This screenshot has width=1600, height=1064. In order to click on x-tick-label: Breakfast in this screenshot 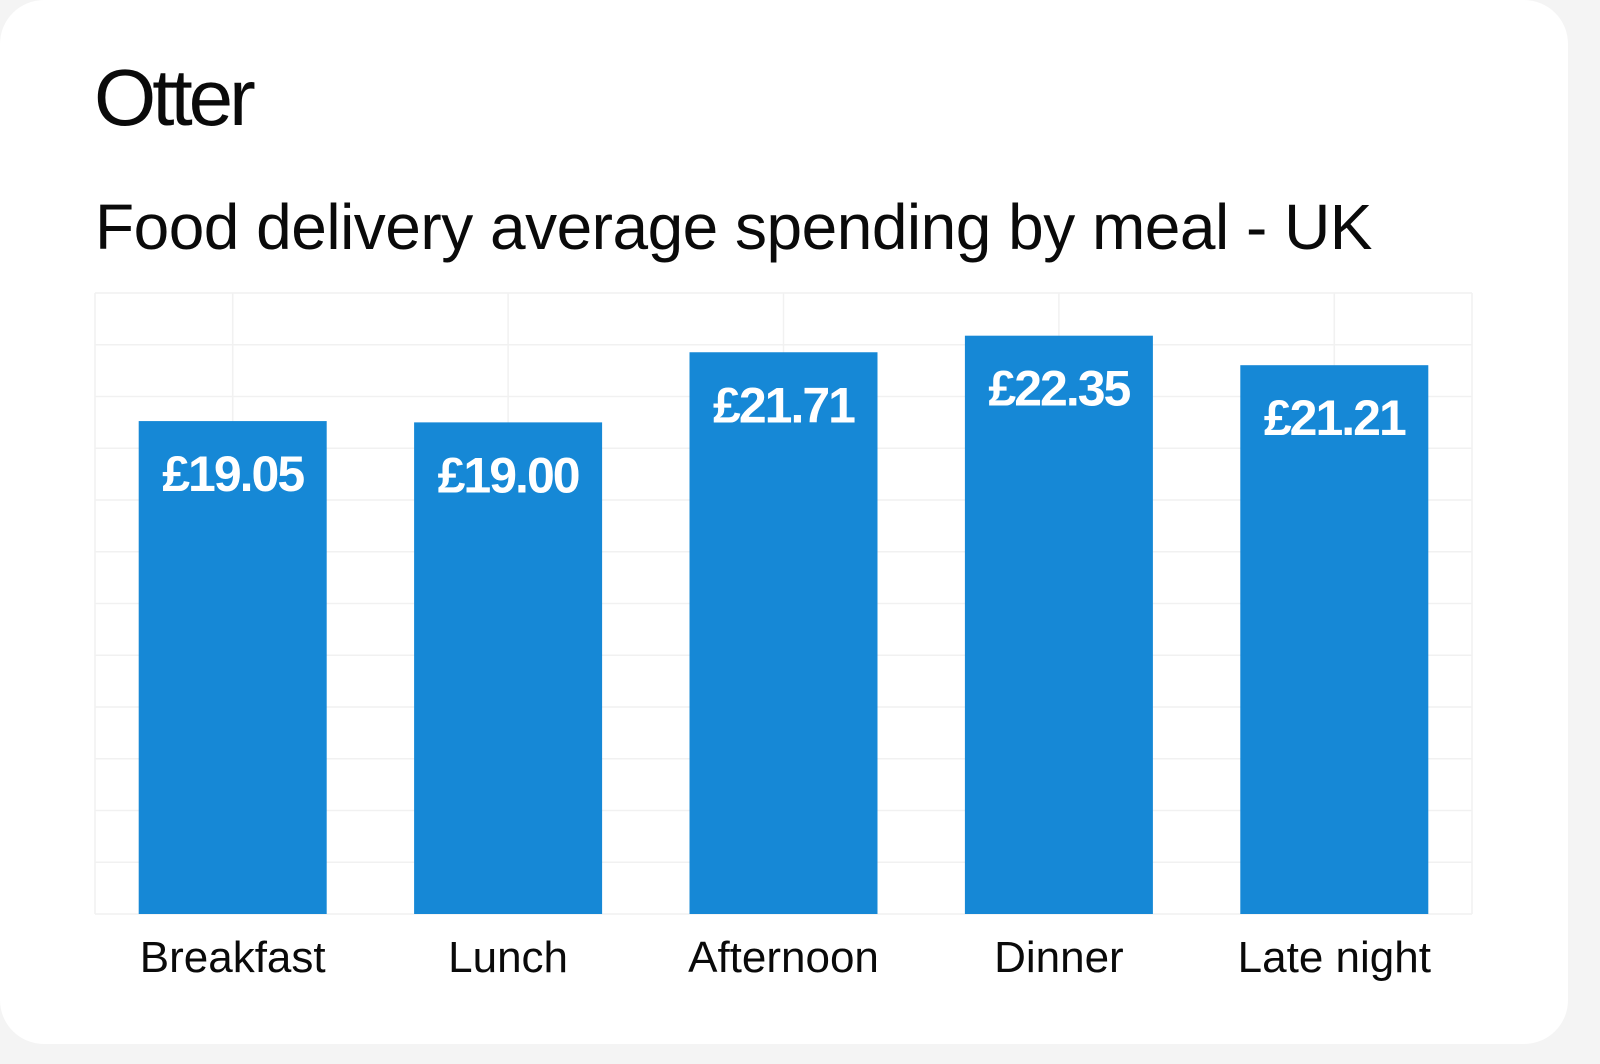, I will do `click(233, 957)`.